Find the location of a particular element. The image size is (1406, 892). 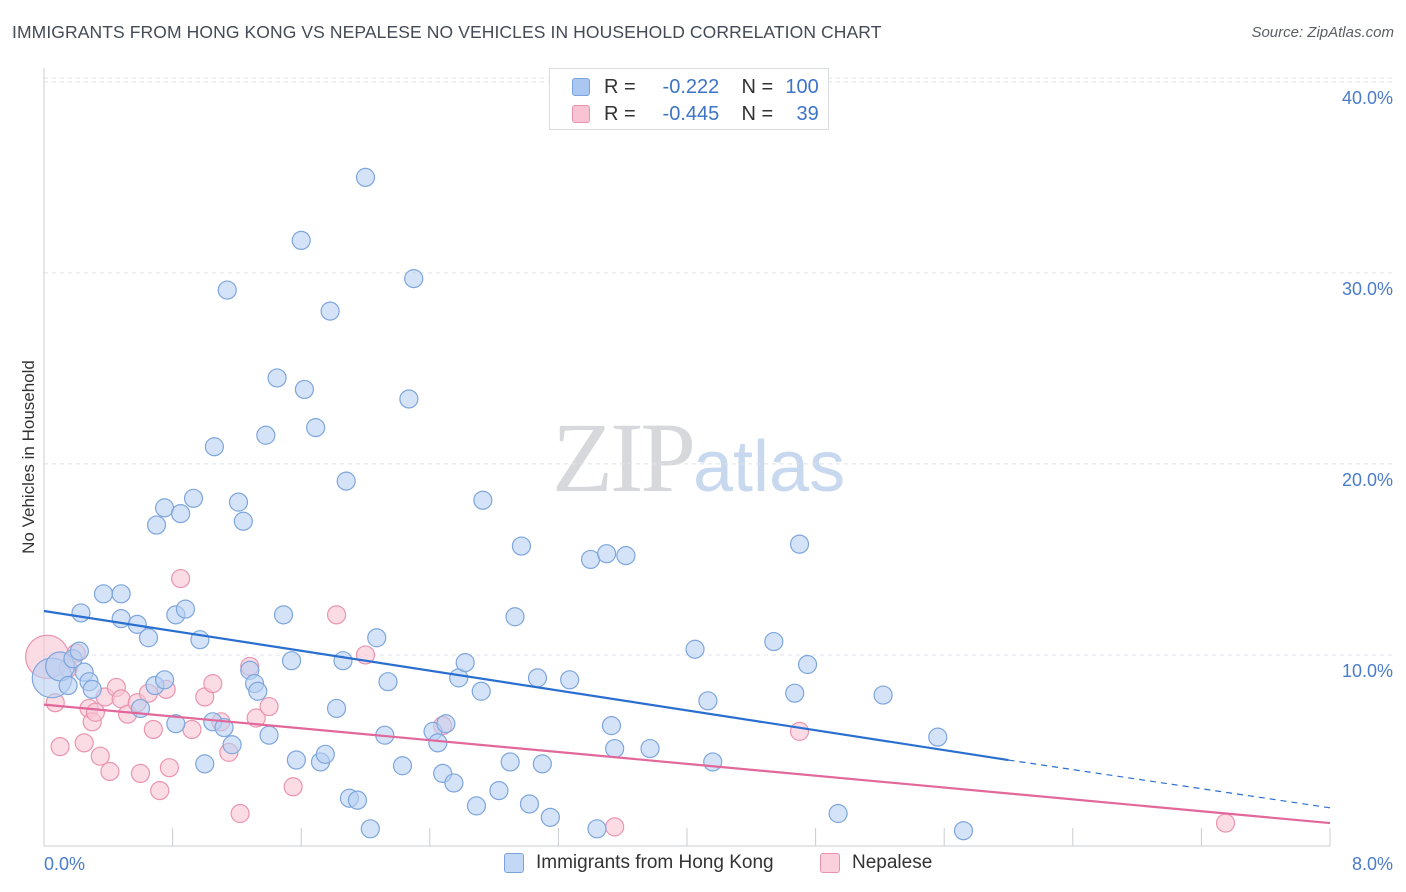

y-tick-label: 30.0% is located at coordinates (1367, 289).